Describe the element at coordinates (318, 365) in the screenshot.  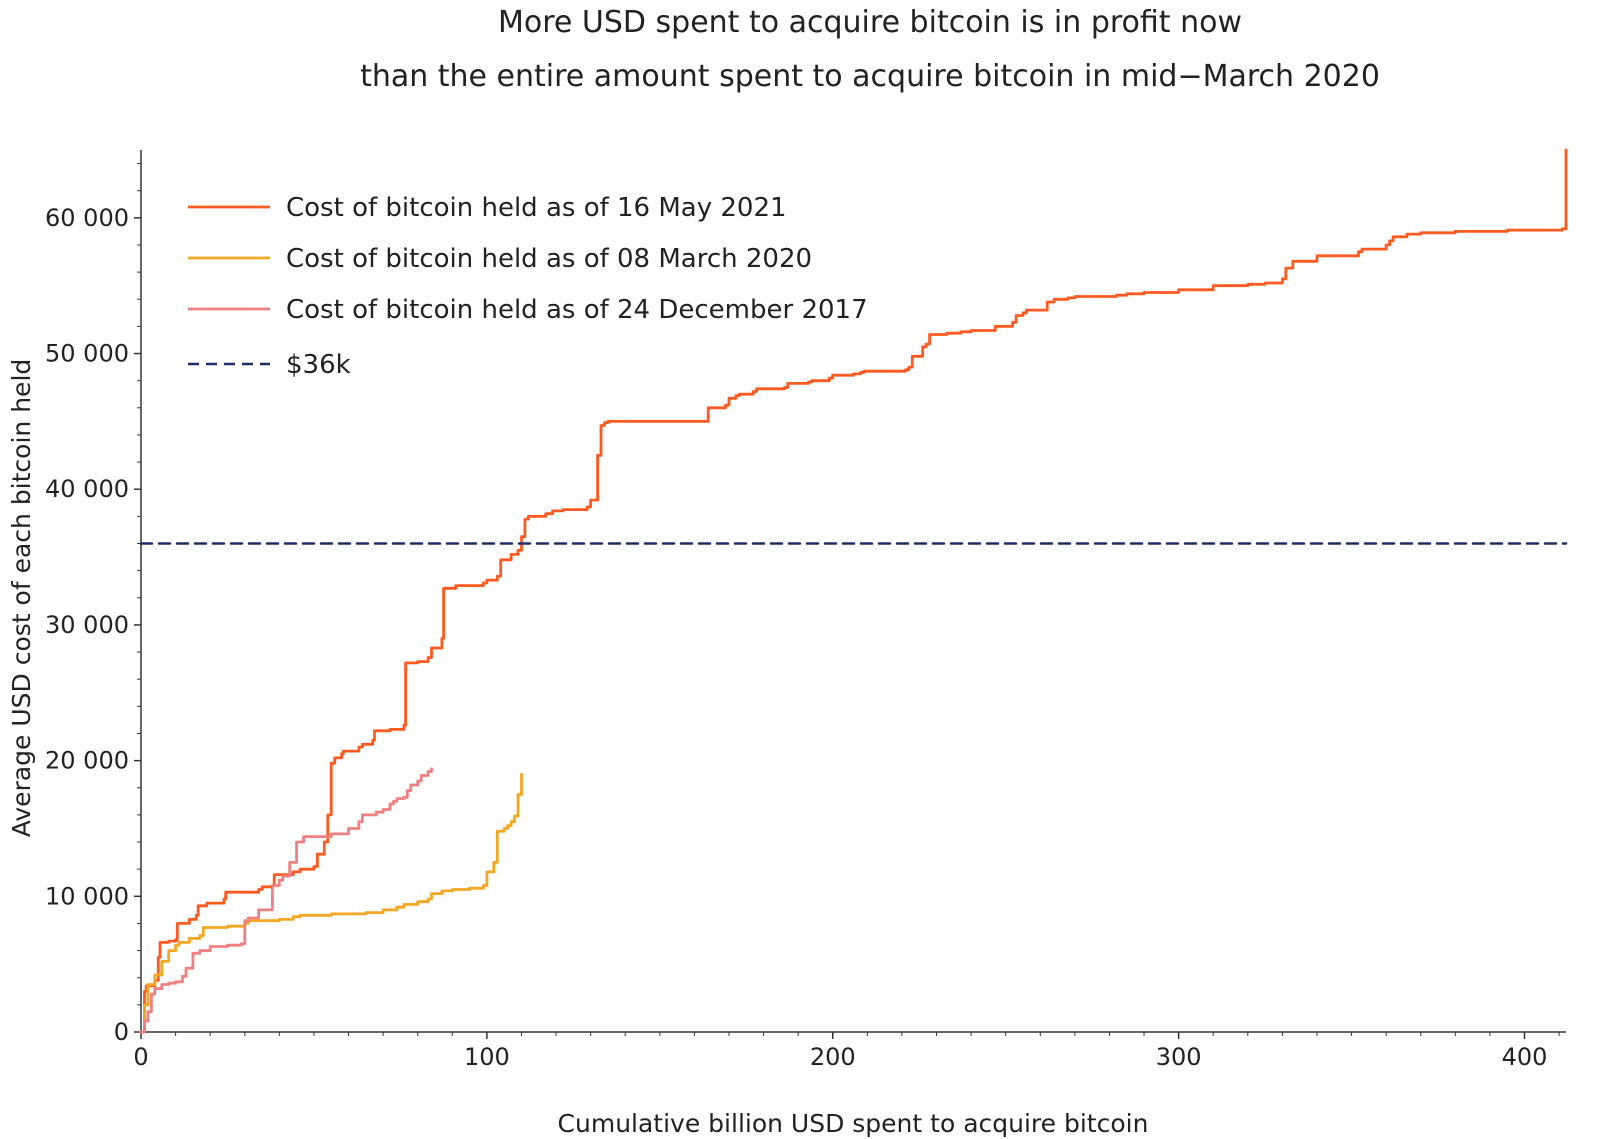
I see `legend-label-4: $36k` at that location.